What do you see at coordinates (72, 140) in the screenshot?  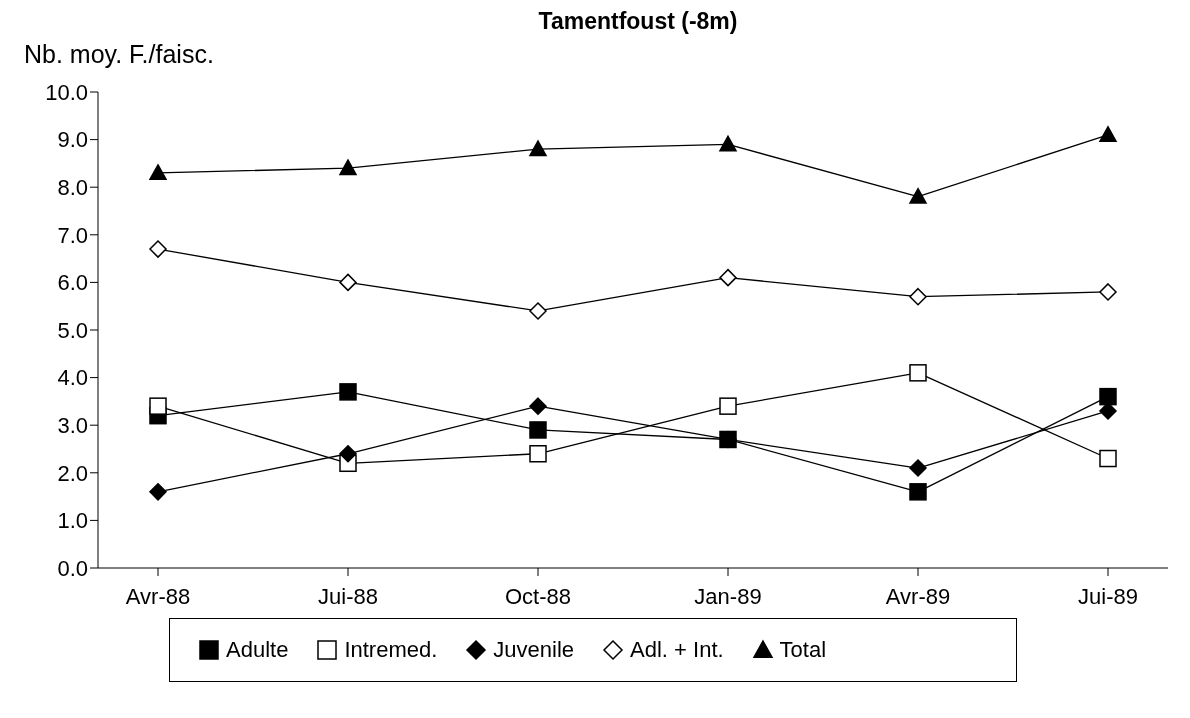 I see `y-tick-label: 9.0` at bounding box center [72, 140].